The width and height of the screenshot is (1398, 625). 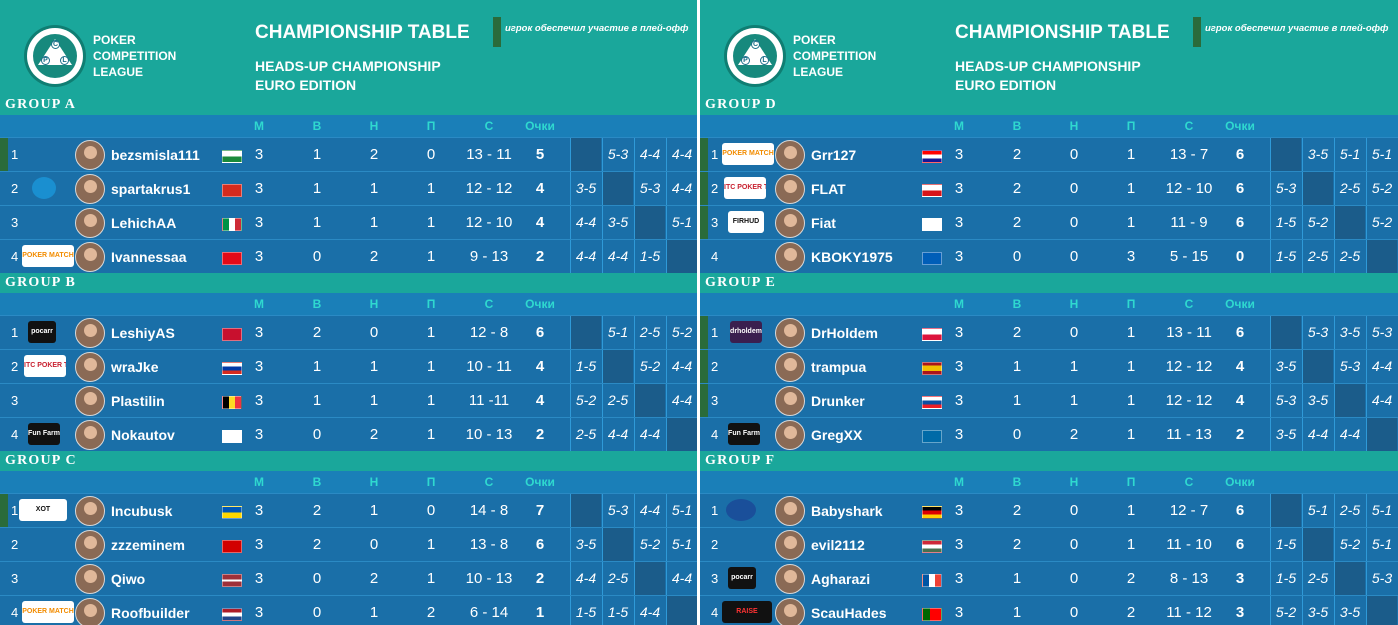 I want to click on result-cell: 3-5, so click(x=1285, y=434).